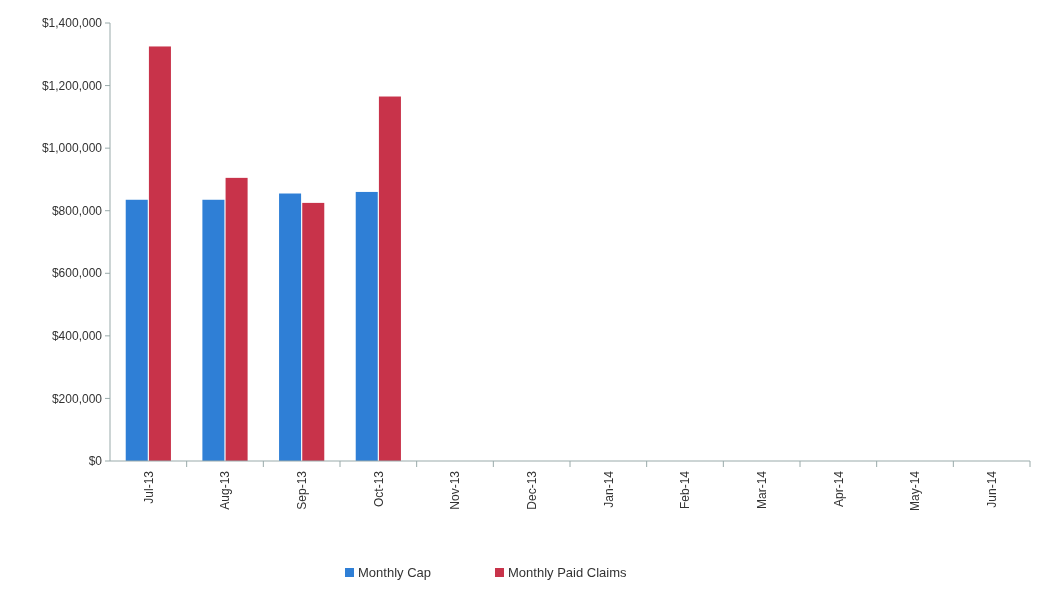 Image resolution: width=1048 pixels, height=592 pixels. Describe the element at coordinates (915, 491) in the screenshot. I see `x-tick-label: May-14` at that location.